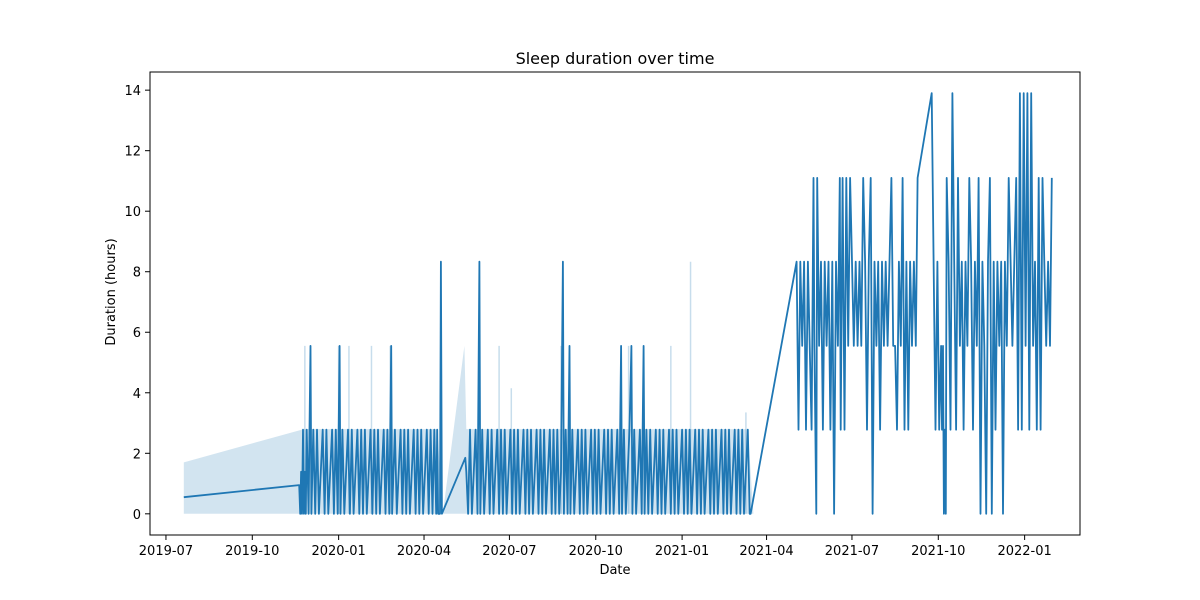 The width and height of the screenshot is (1200, 600). I want to click on chart-title: Sleep duration over time, so click(615, 58).